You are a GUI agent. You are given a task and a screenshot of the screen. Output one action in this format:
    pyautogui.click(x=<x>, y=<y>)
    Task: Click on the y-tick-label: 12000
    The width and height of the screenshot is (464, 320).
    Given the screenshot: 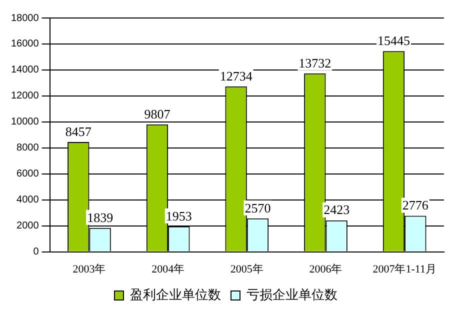 What is the action you would take?
    pyautogui.click(x=25, y=96)
    